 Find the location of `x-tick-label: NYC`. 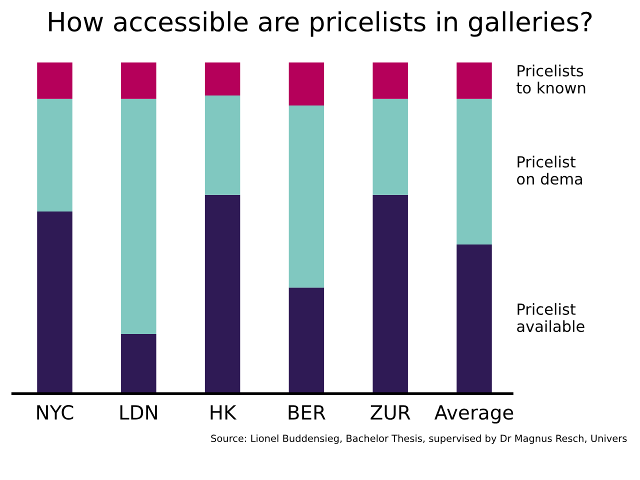

x-tick-label: NYC is located at coordinates (55, 412).